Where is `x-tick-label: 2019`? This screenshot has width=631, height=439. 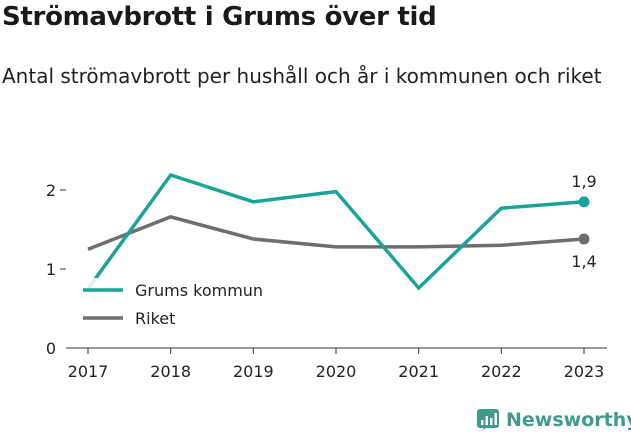
x-tick-label: 2019 is located at coordinates (253, 371).